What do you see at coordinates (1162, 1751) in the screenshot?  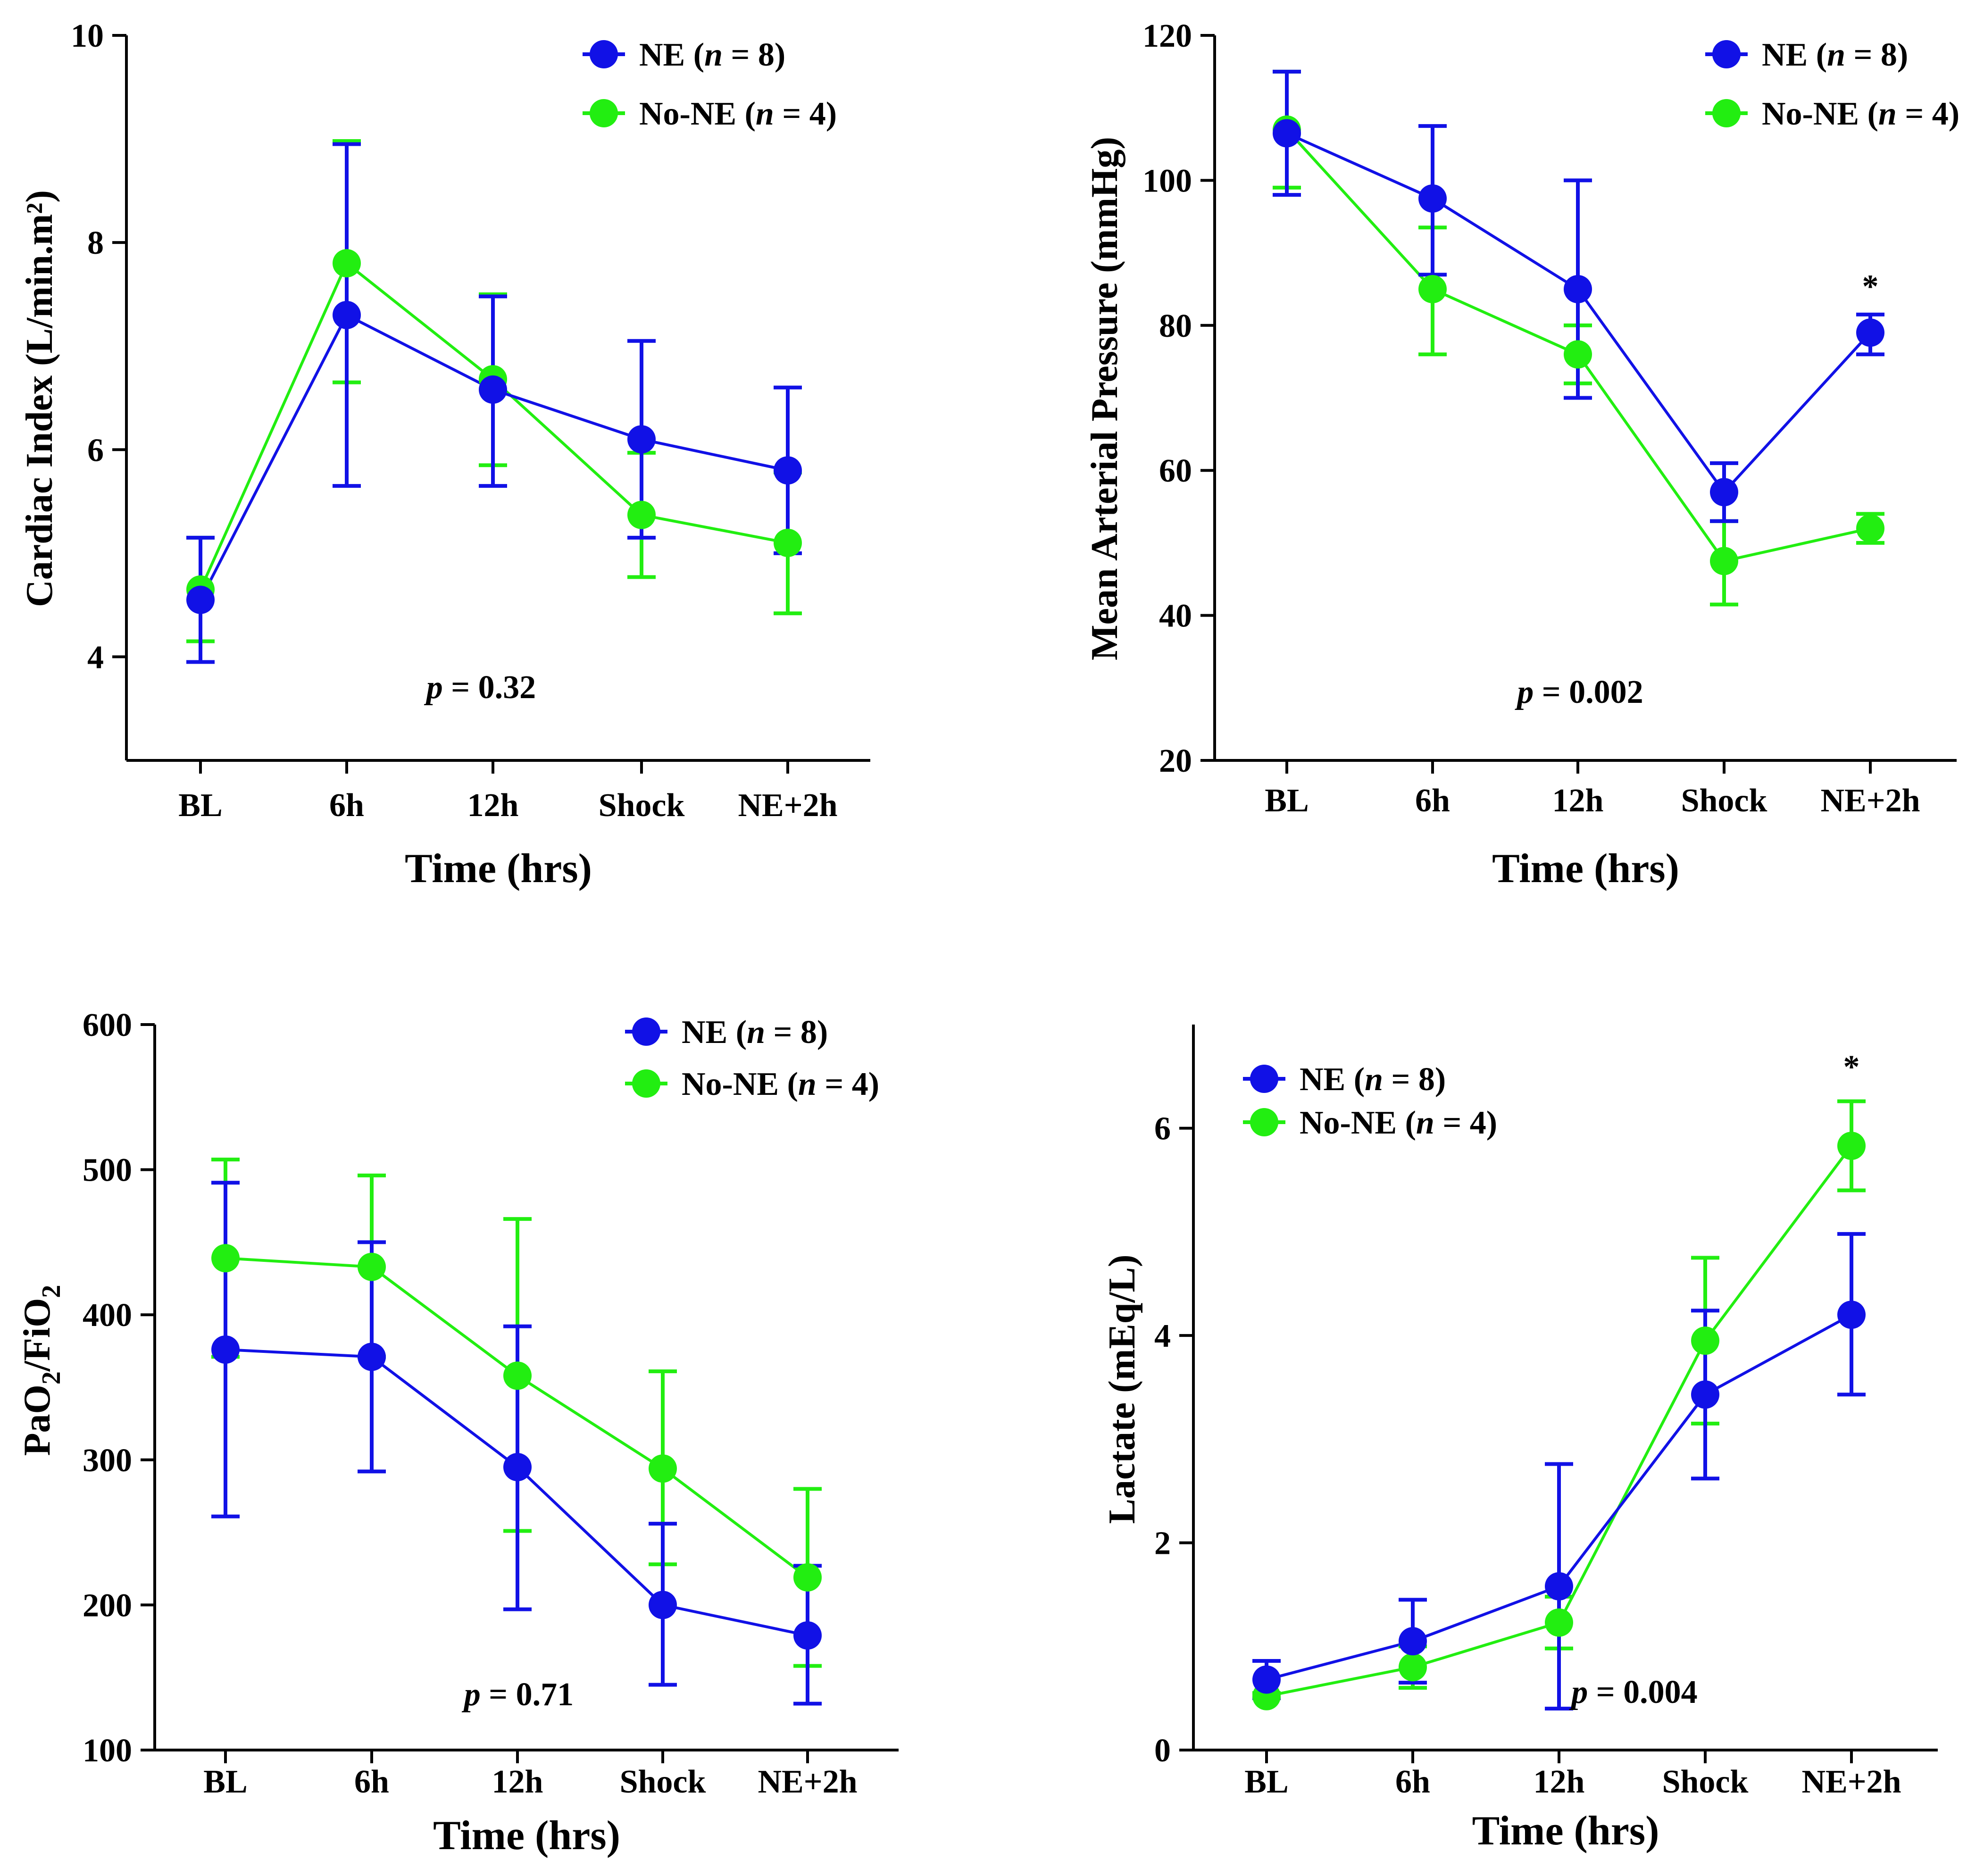 I see `y-tick-label: 0` at bounding box center [1162, 1751].